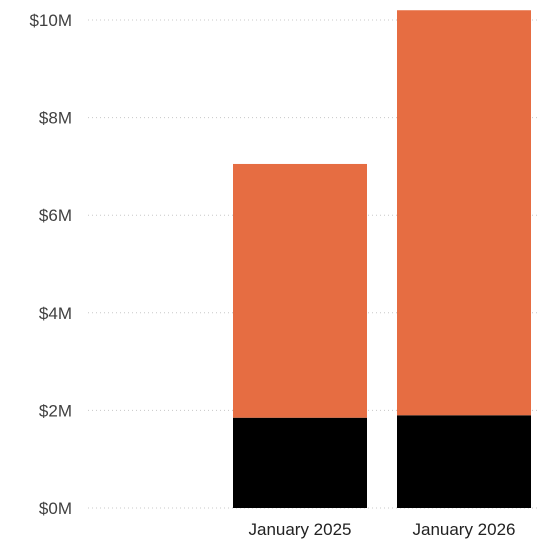  I want to click on y-axis-tick-labels: $0M $2M $4M $6M $8M $10M, so click(50, 264).